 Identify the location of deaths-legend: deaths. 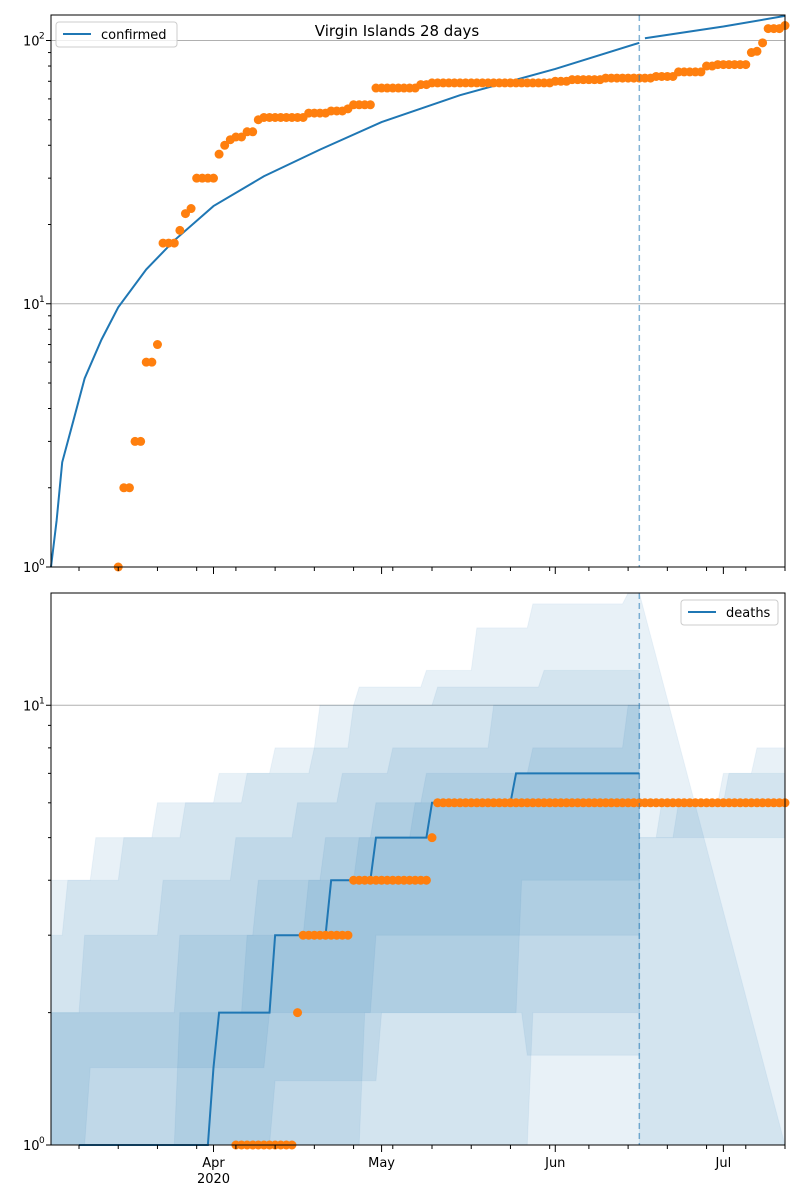
(729, 612).